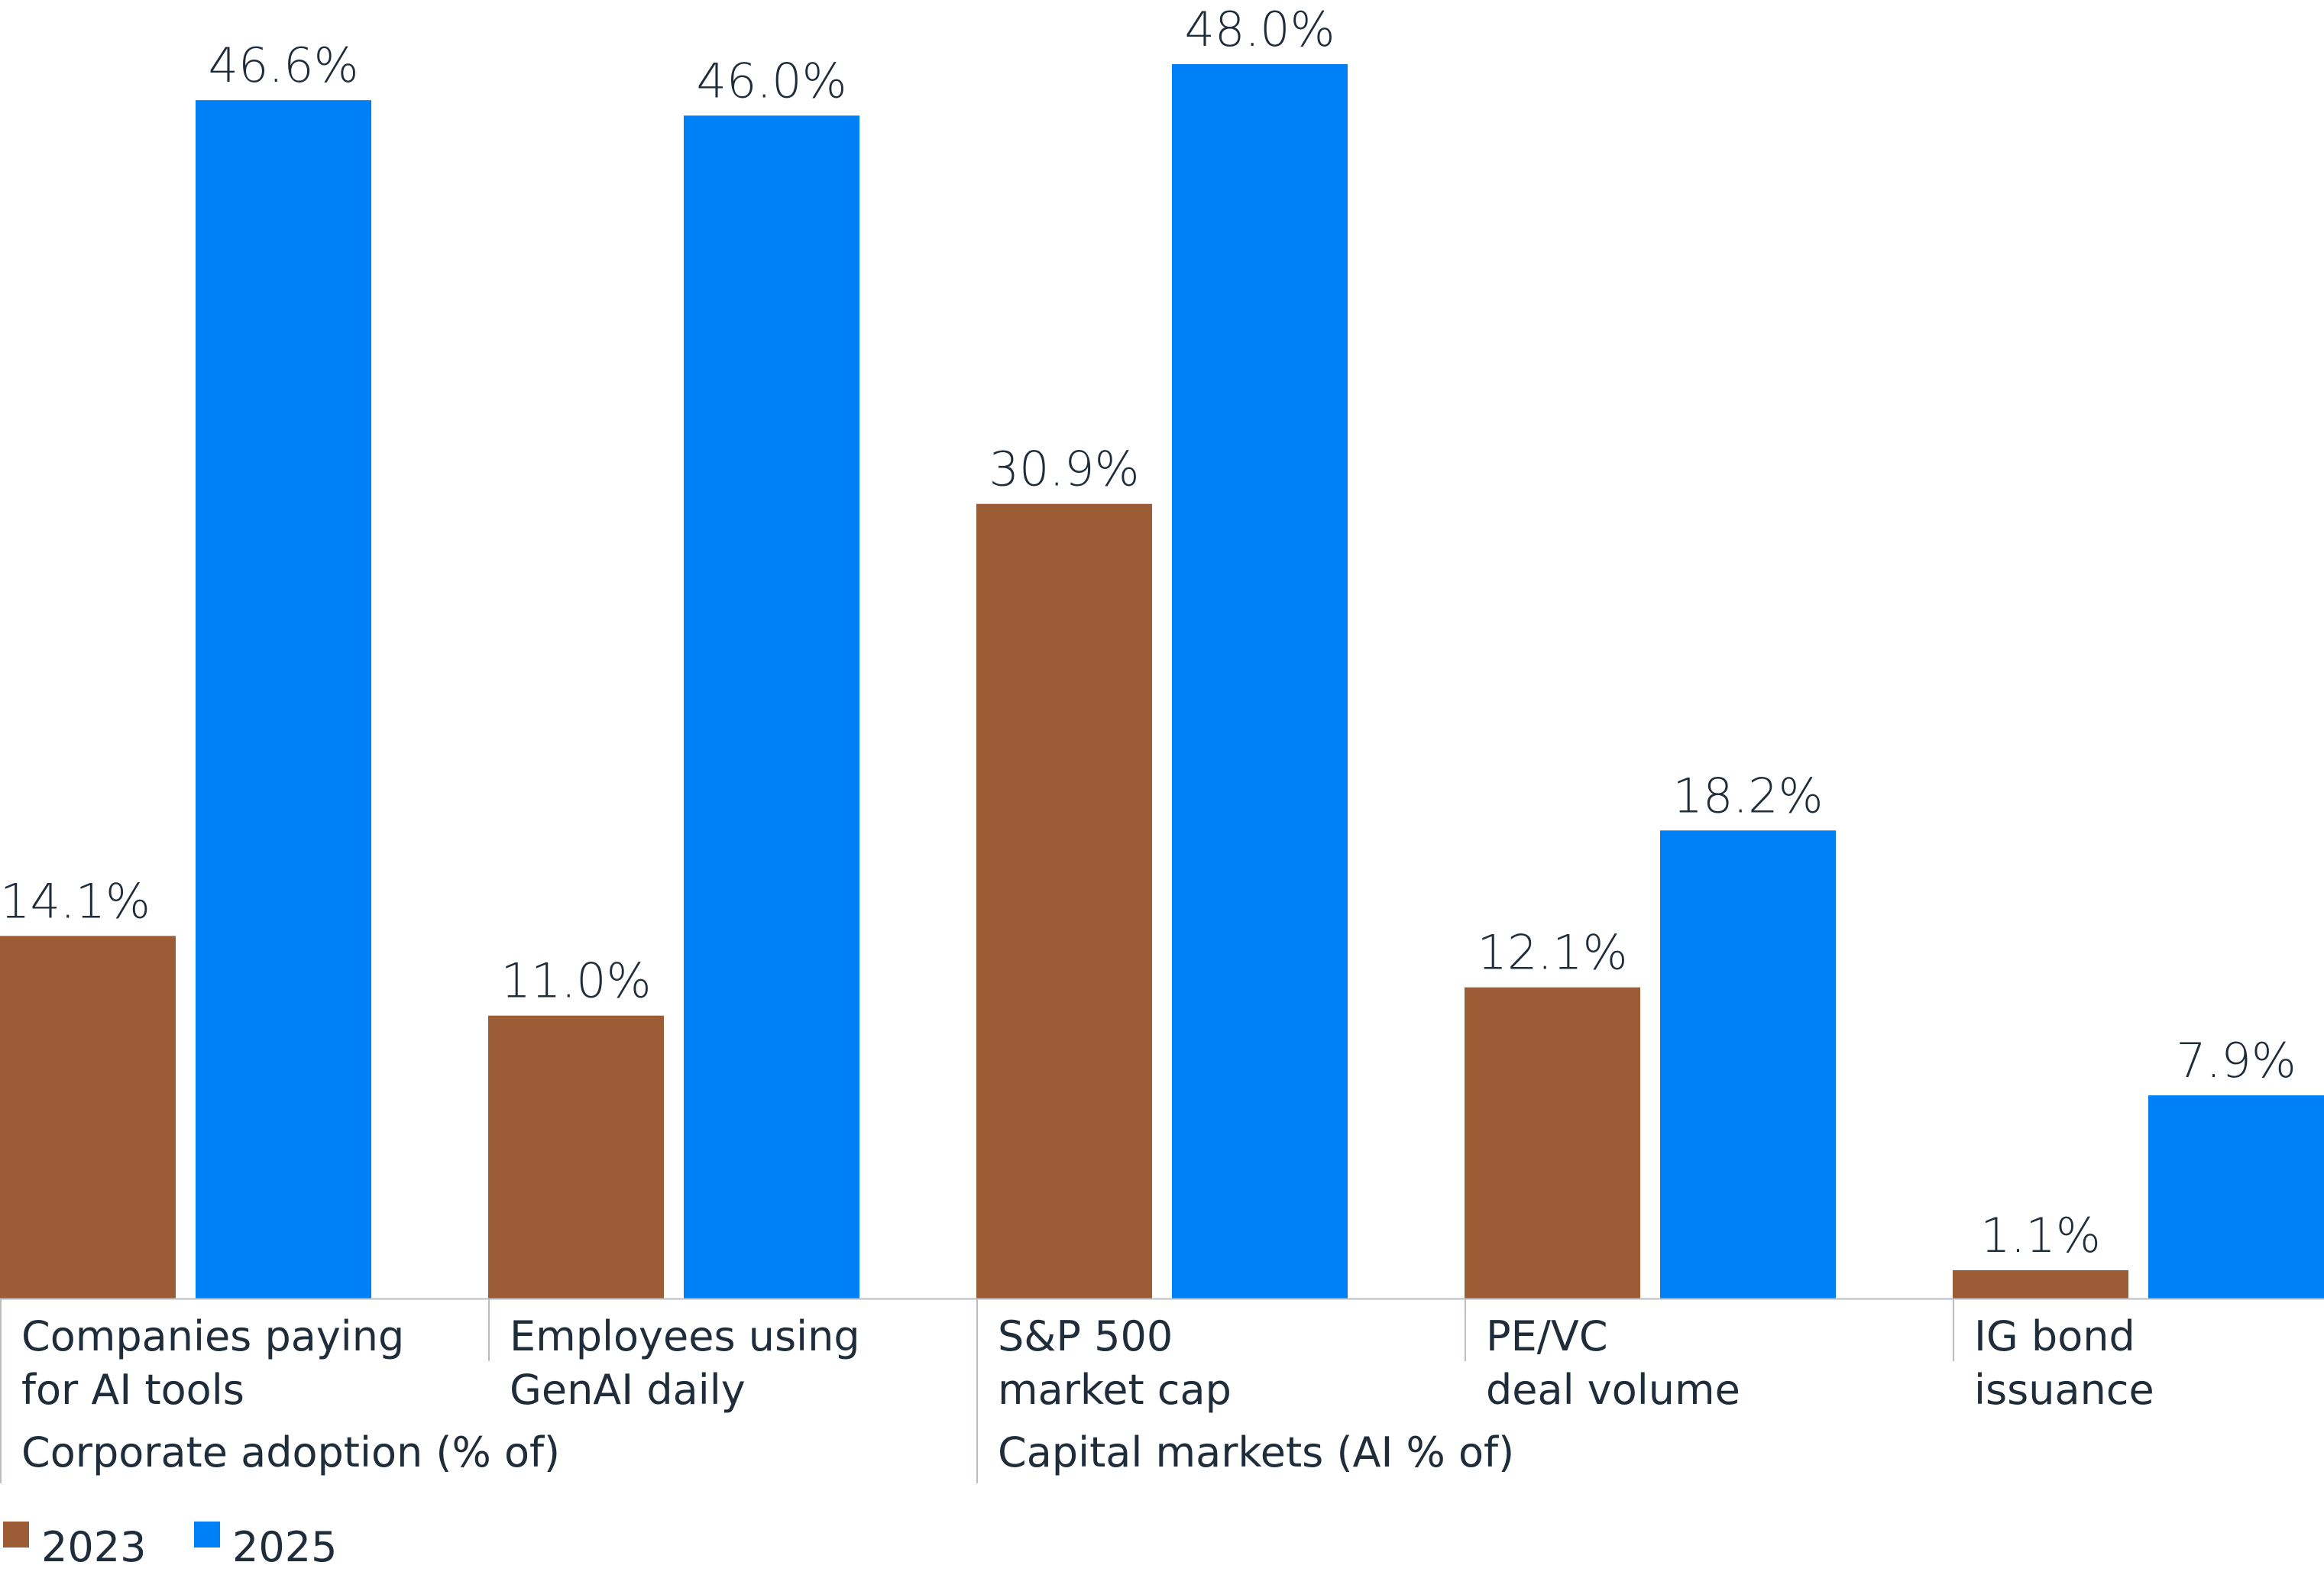 This screenshot has height=1575, width=2324. I want to click on category-label-3-0: PE/VC, so click(1547, 1336).